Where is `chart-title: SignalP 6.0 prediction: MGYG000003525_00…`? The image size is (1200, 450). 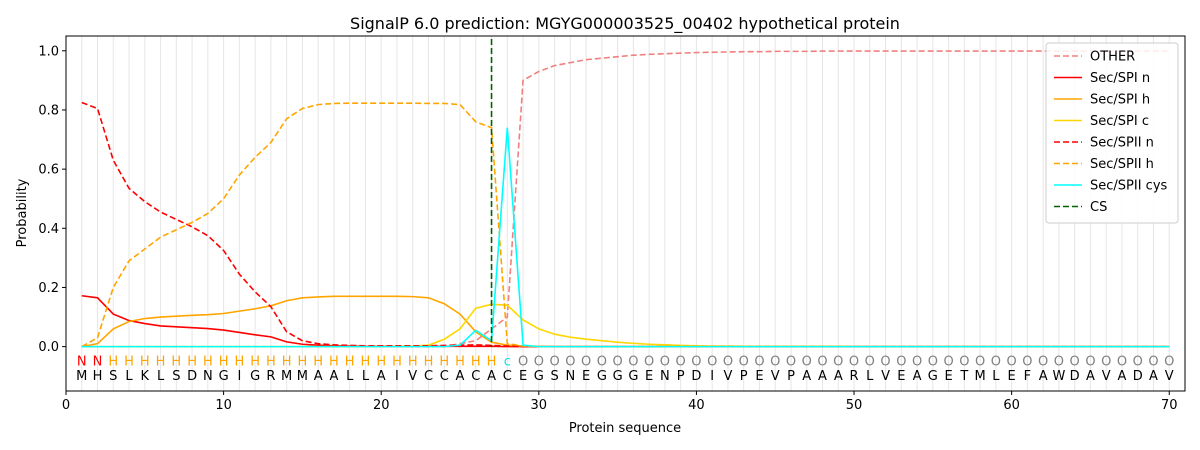
chart-title: SignalP 6.0 prediction: MGYG000003525_00… is located at coordinates (625, 24).